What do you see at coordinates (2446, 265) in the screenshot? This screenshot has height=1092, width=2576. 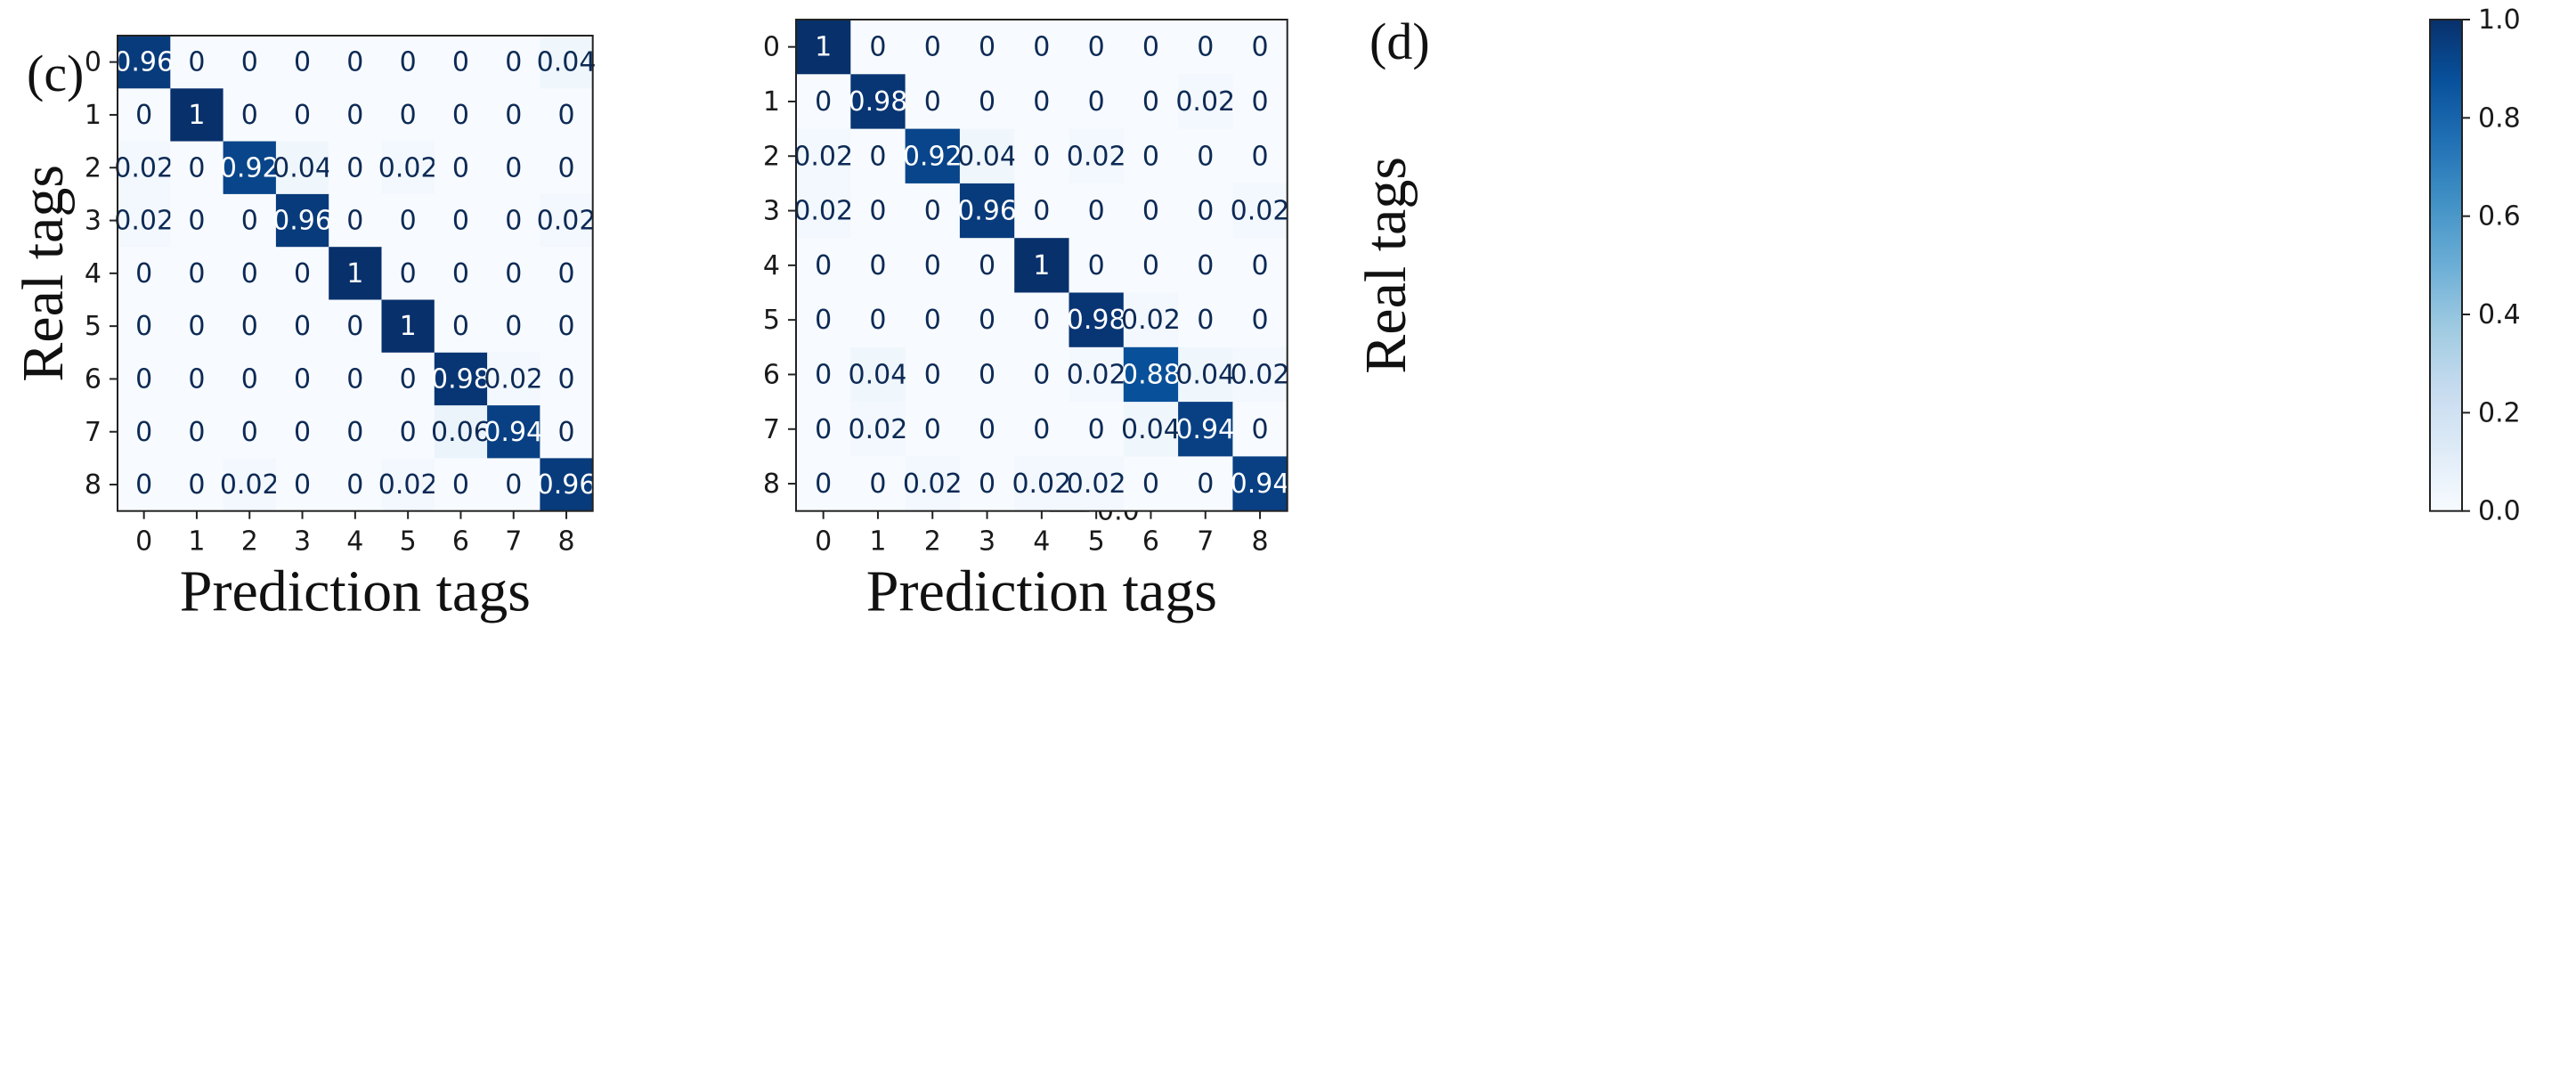 I see `colorbar` at bounding box center [2446, 265].